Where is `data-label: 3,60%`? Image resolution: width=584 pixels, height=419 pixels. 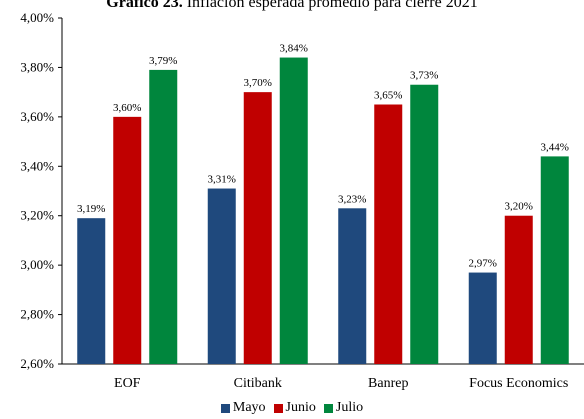
data-label: 3,60% is located at coordinates (127, 108).